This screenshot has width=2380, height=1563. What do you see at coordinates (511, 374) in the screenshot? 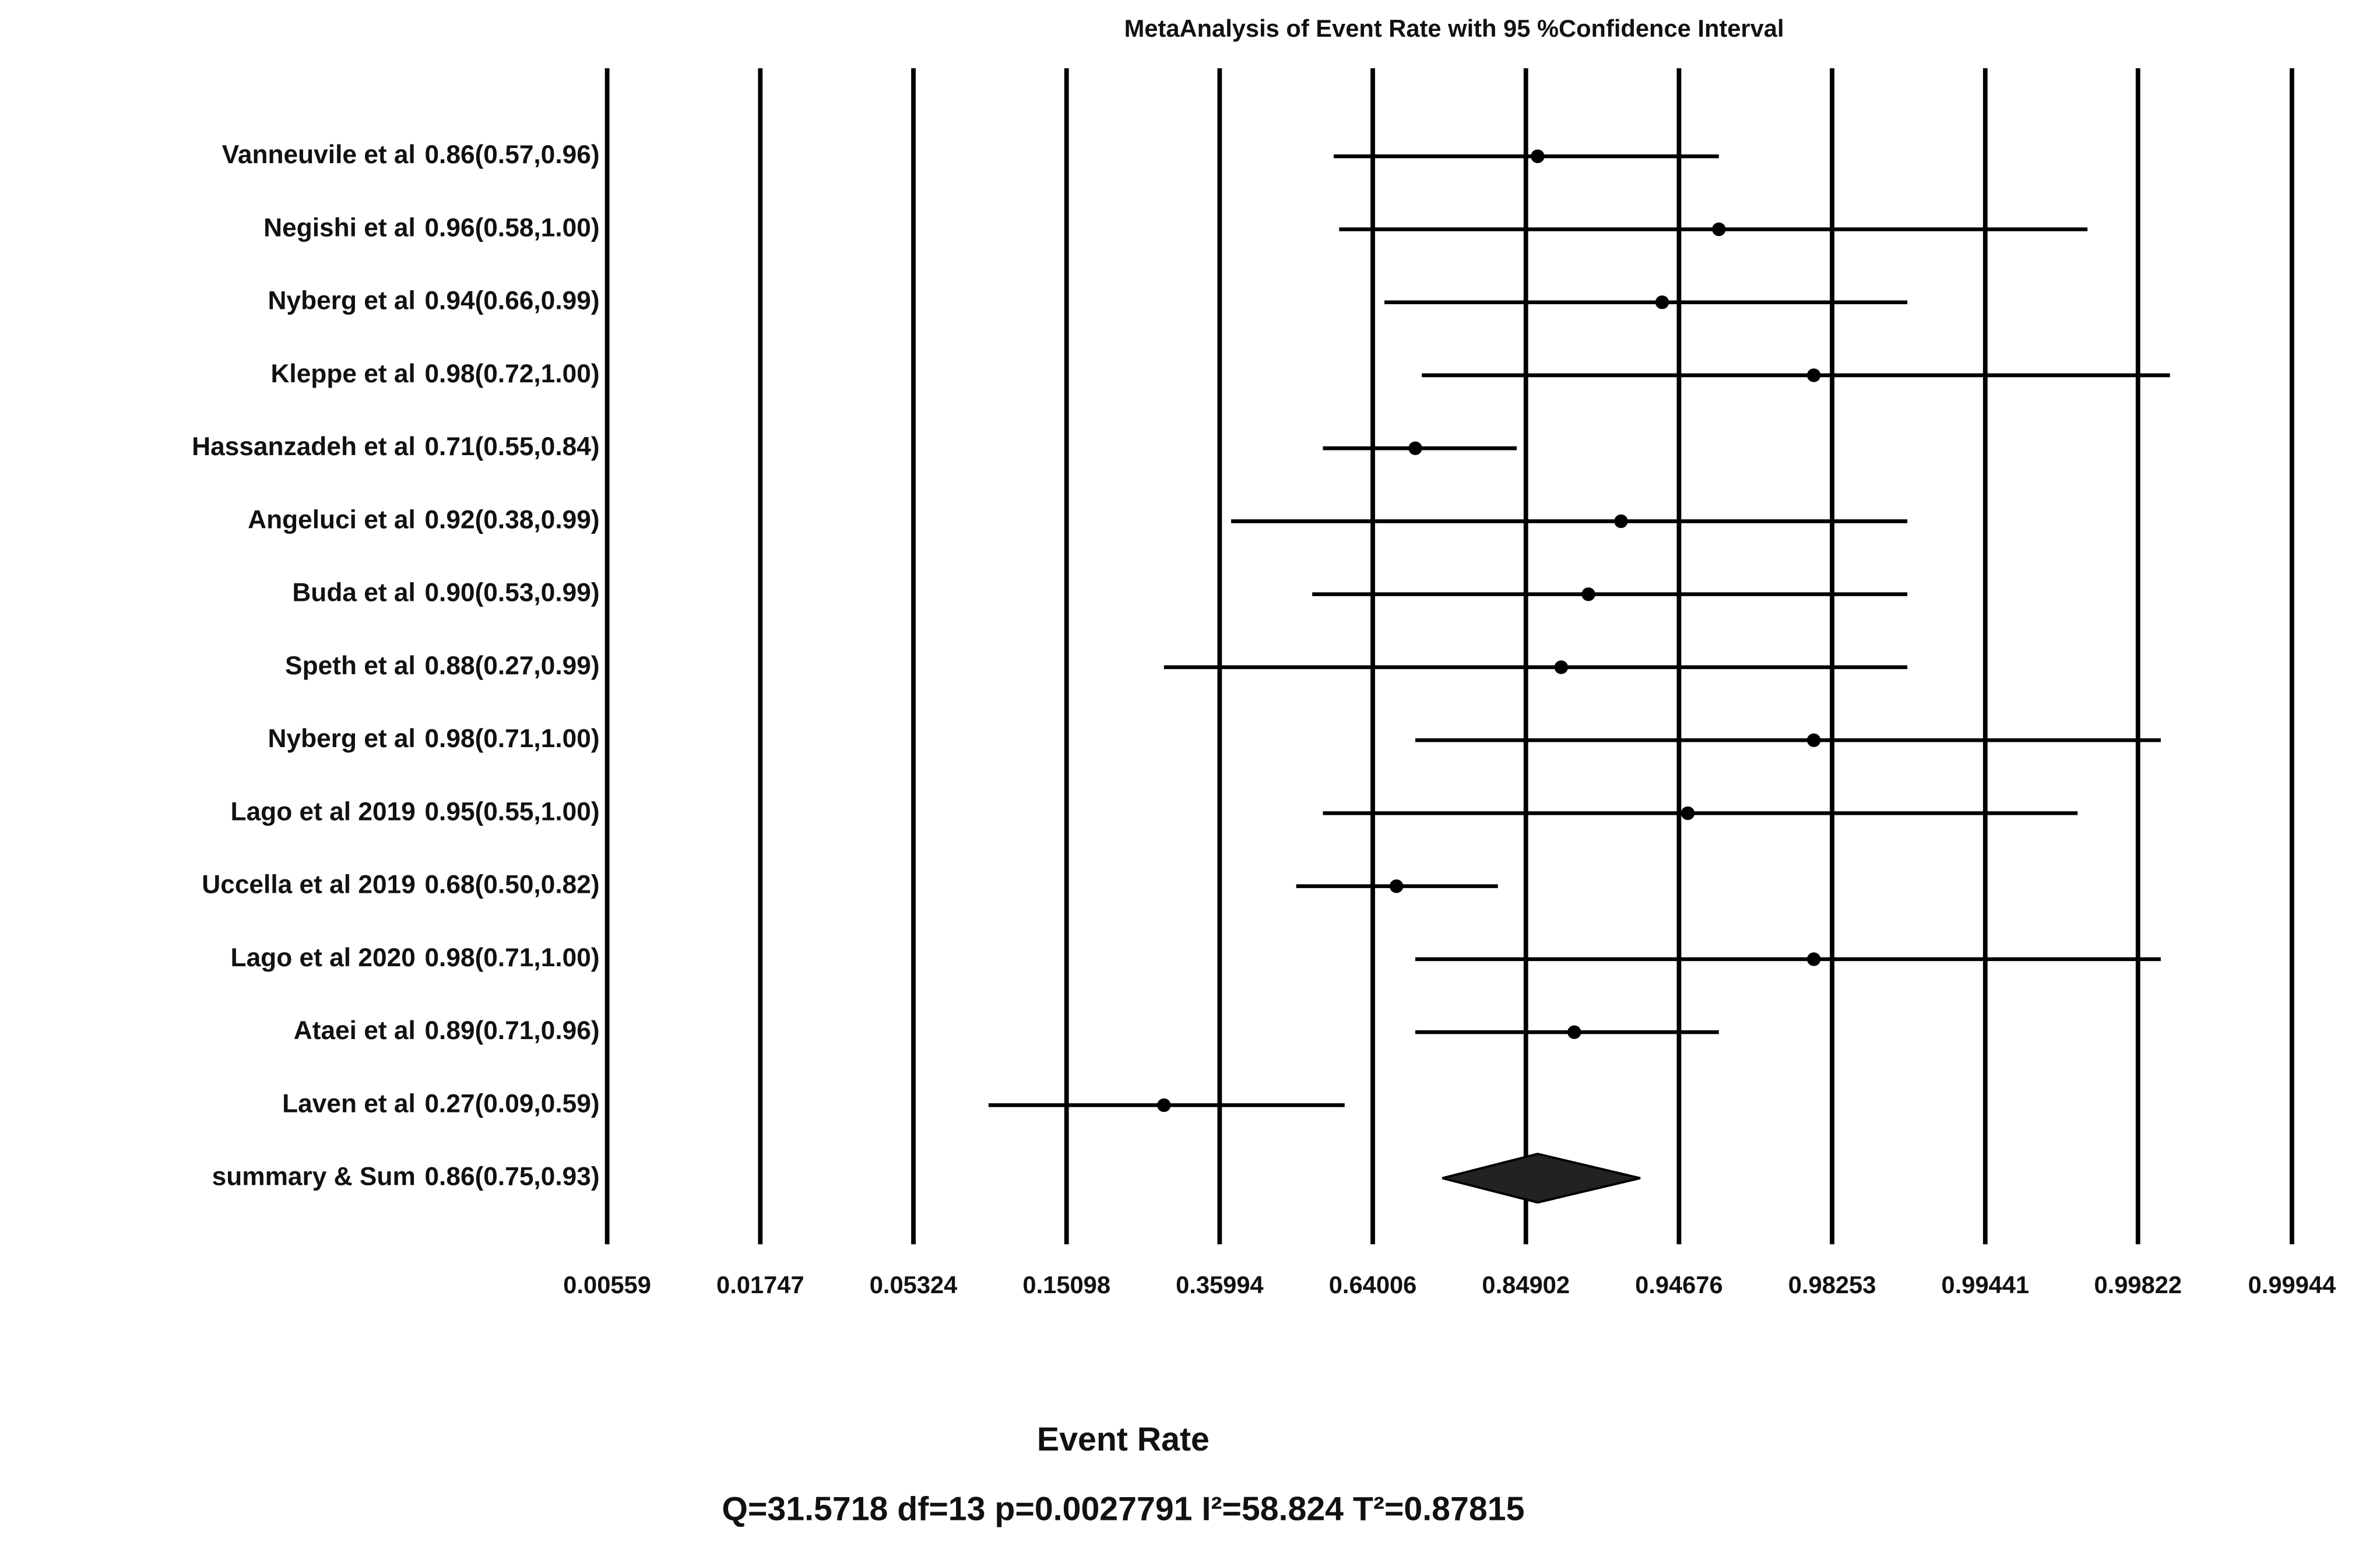
I see `study-estimate: 0.98(0.72,1.00)` at bounding box center [511, 374].